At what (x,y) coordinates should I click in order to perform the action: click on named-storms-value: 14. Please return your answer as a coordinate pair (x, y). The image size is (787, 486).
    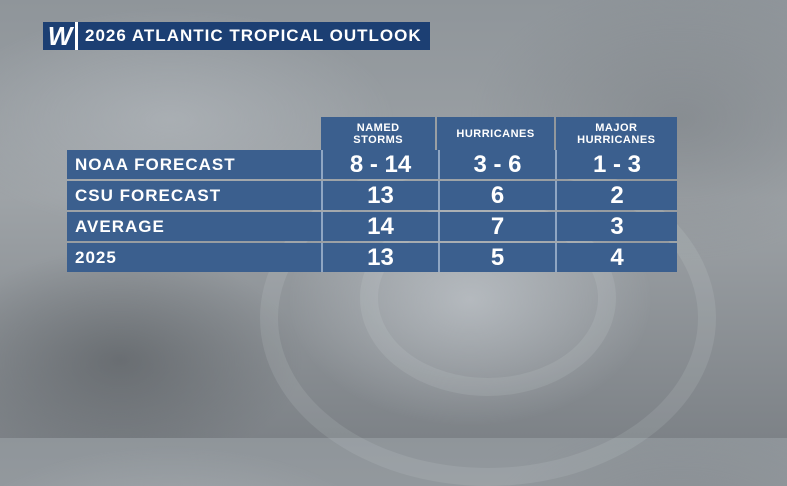
    Looking at the image, I should click on (379, 226).